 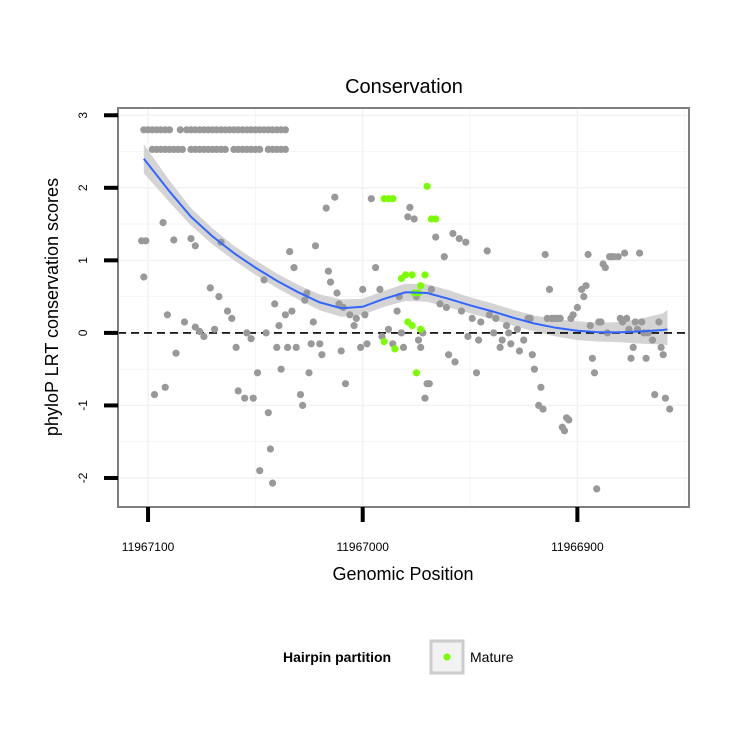 I want to click on y-tick-label-4: 2, so click(x=83, y=187).